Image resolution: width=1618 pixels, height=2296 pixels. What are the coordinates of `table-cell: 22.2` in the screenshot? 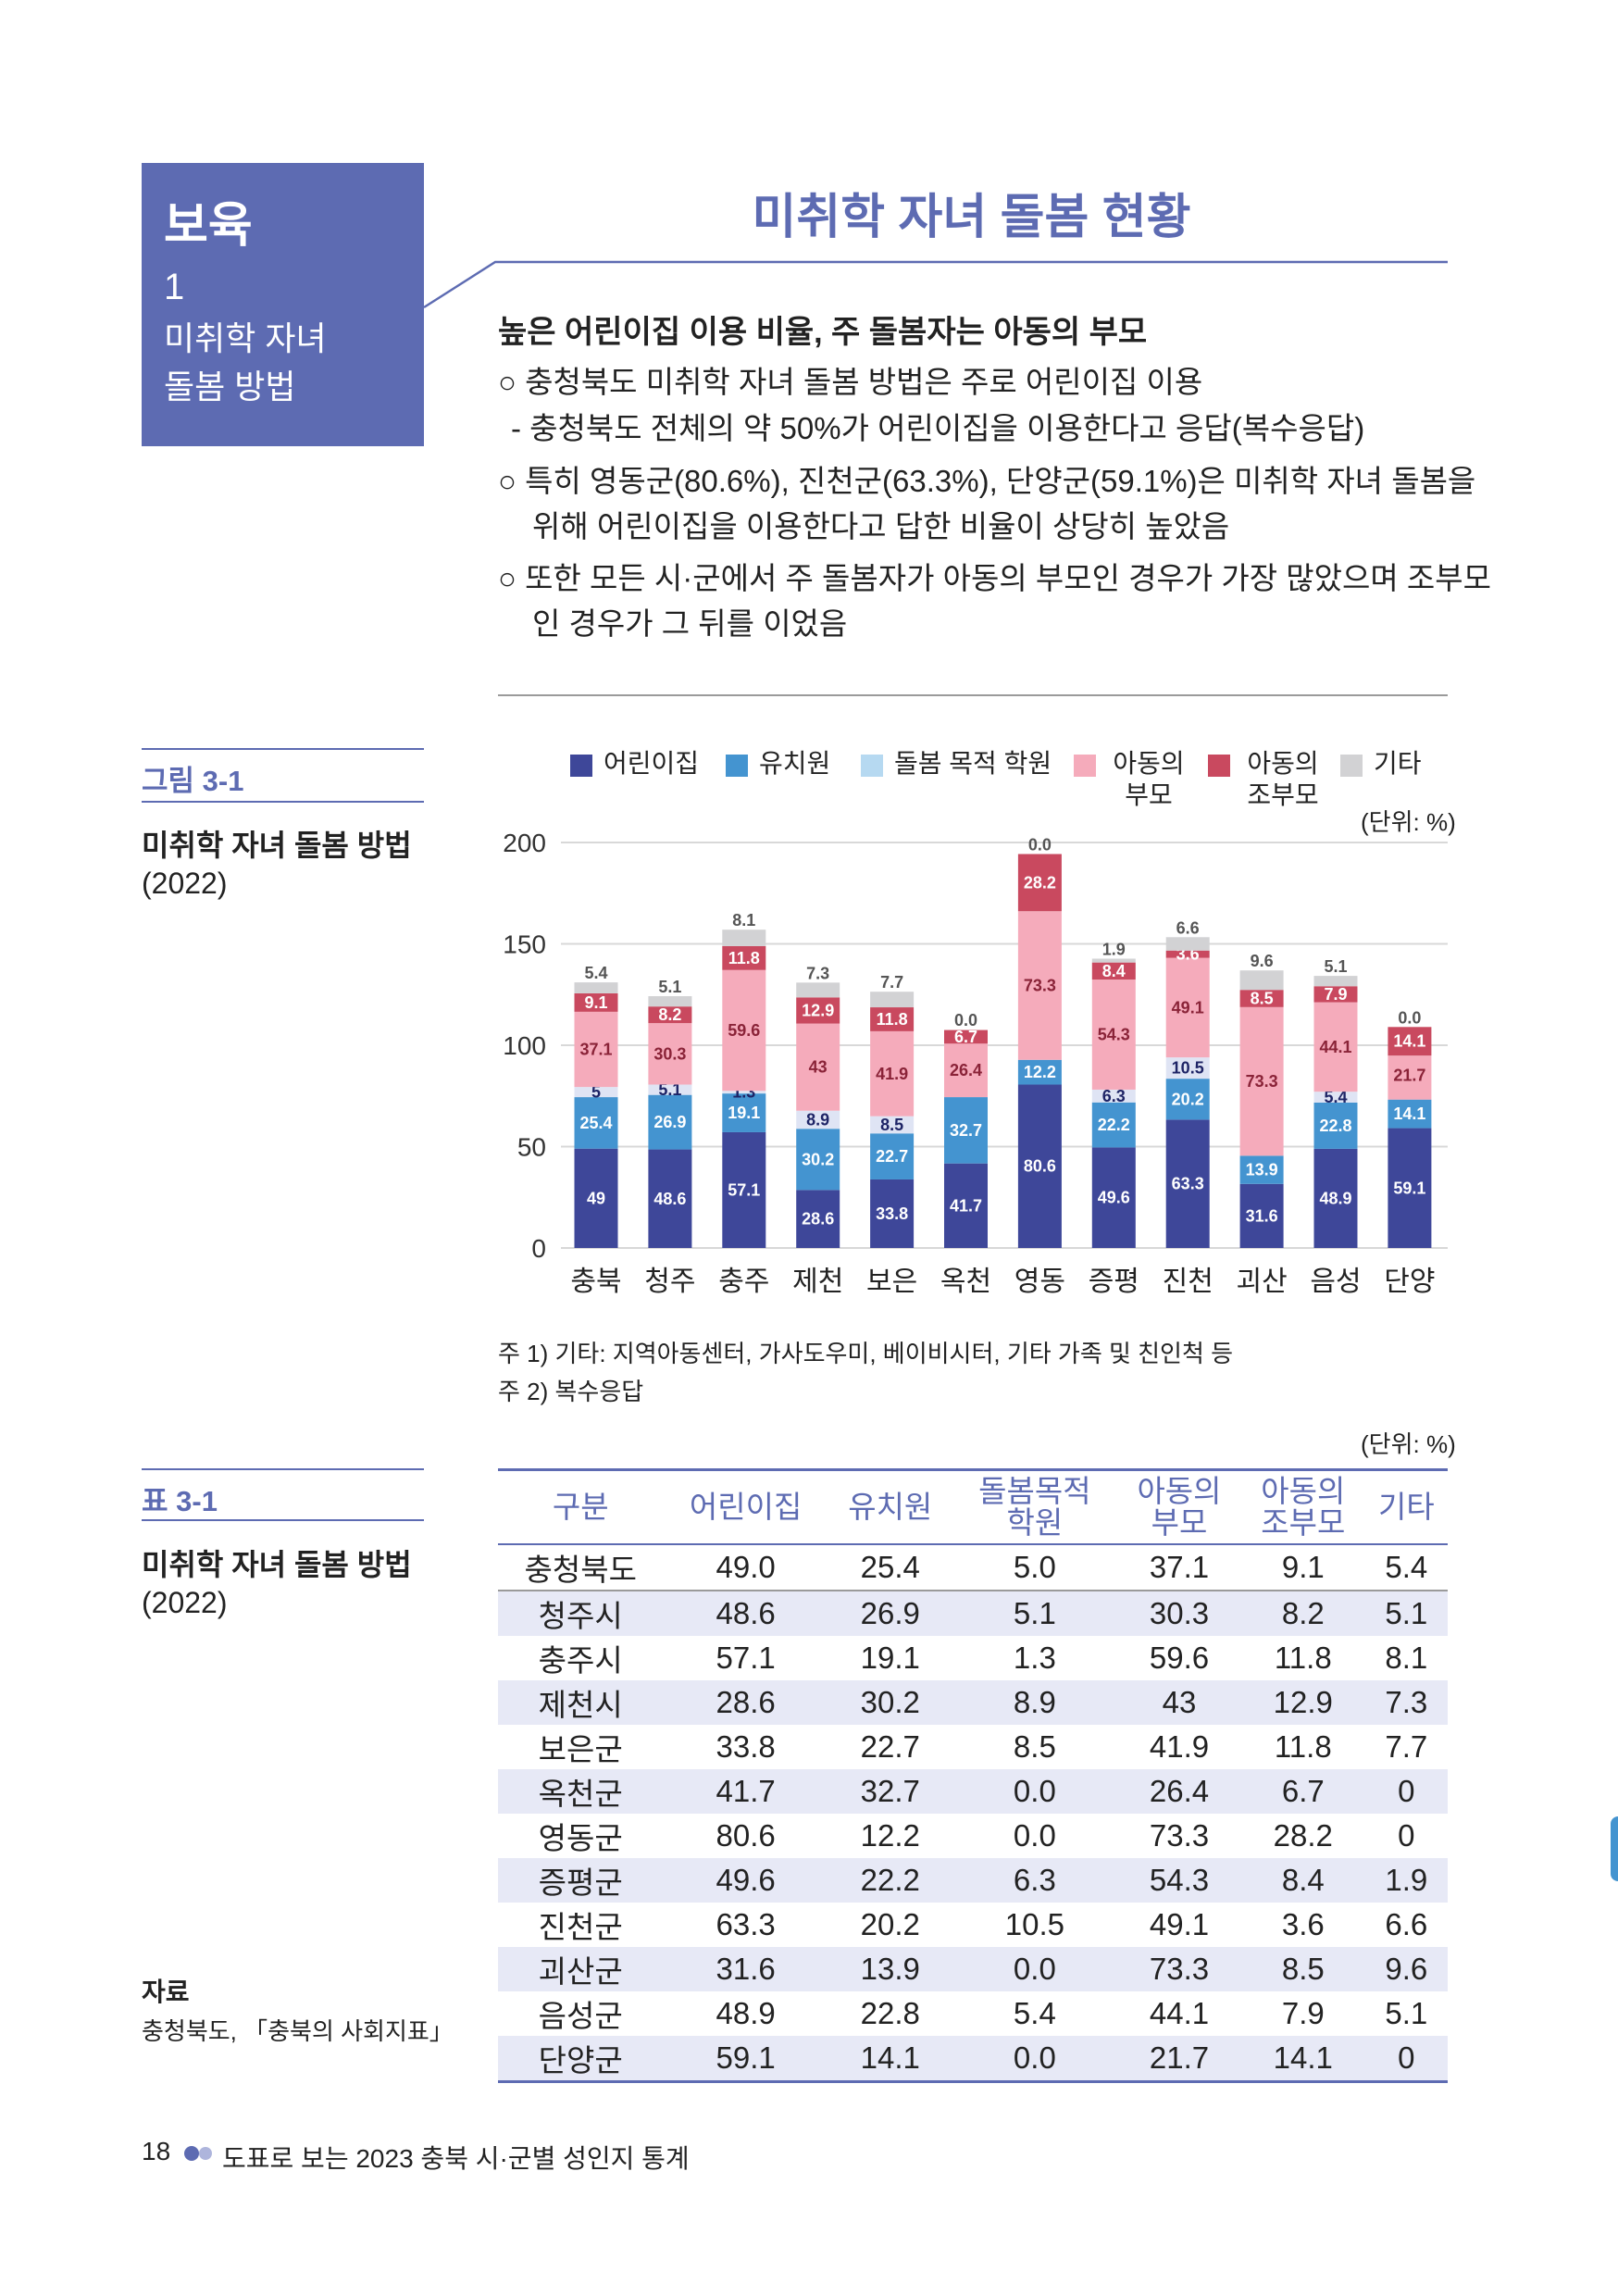 It's located at (890, 1880).